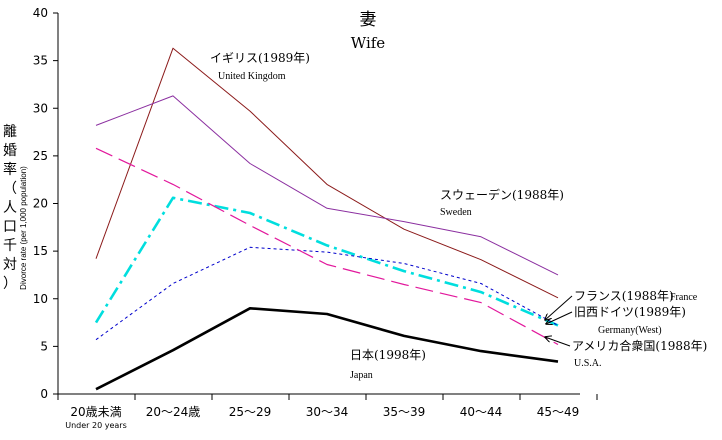  I want to click on y-axis-label-char: 千, so click(10, 246).